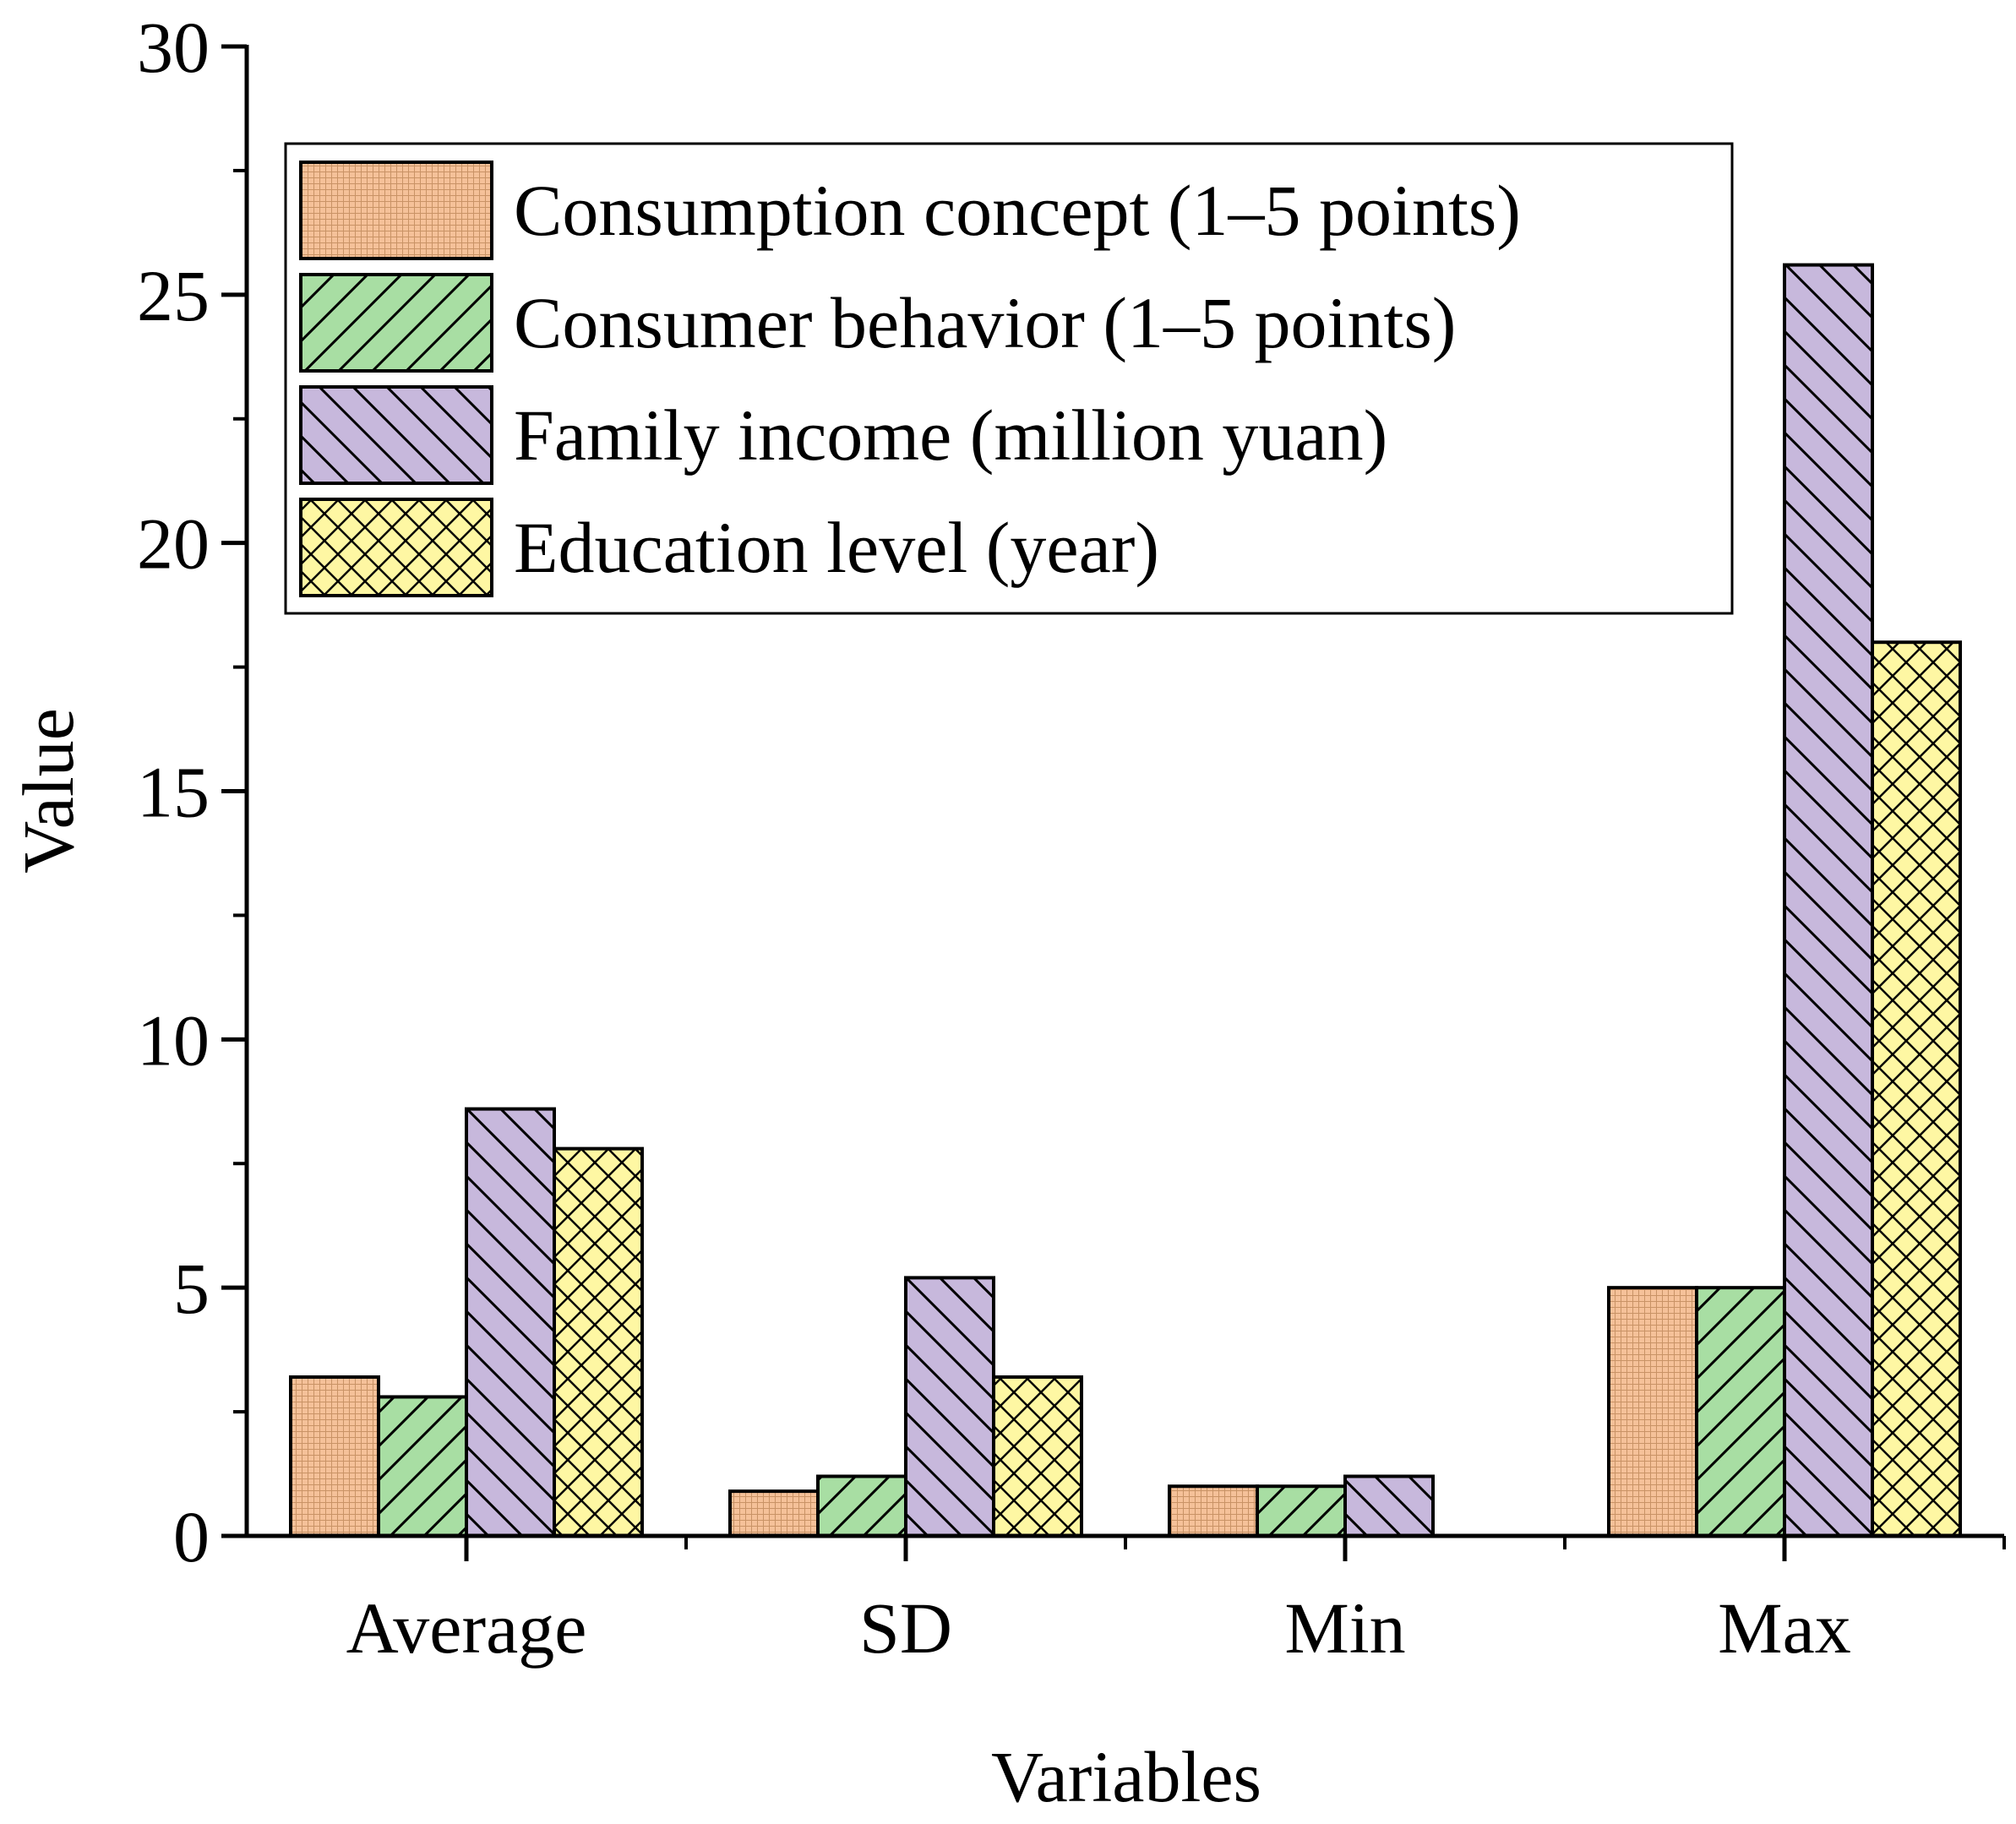 The width and height of the screenshot is (2016, 1824). Describe the element at coordinates (174, 295) in the screenshot. I see `y-tick-label: 25` at that location.